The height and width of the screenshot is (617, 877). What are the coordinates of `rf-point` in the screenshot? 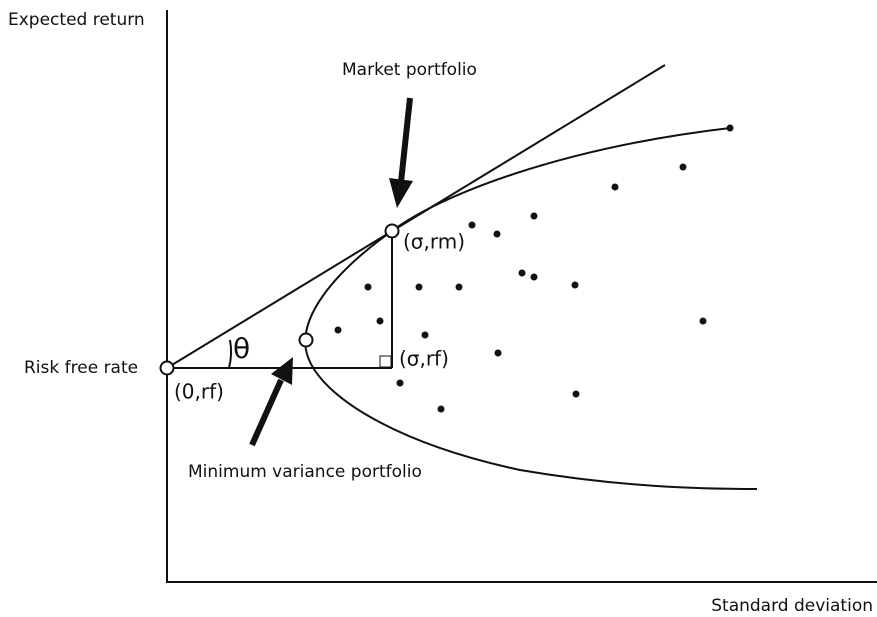 It's located at (167, 368).